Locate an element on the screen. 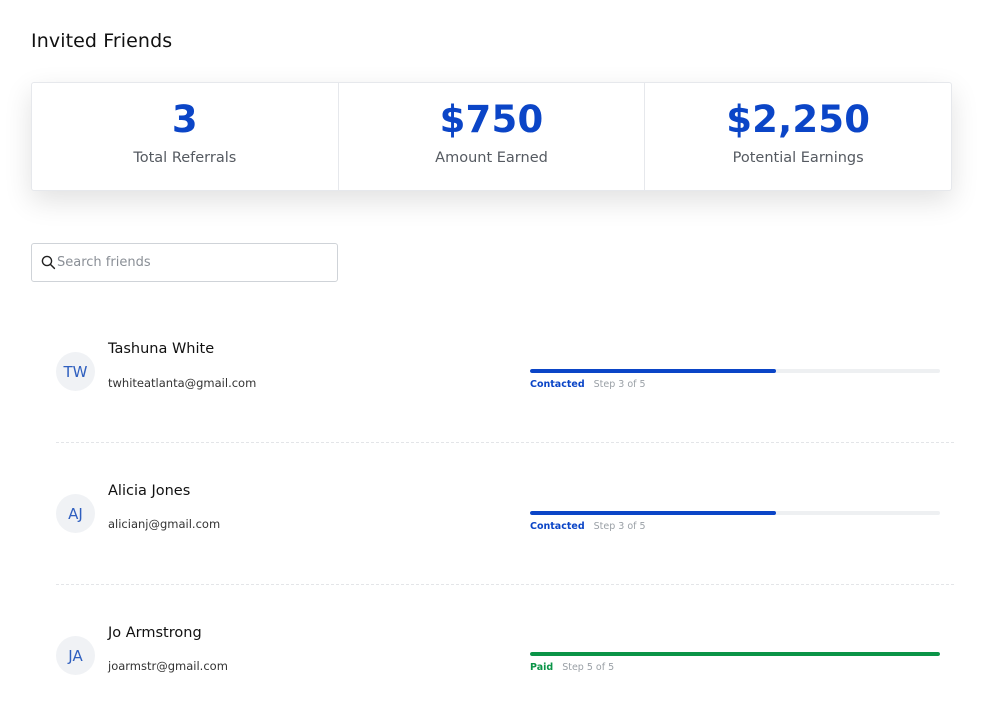 The width and height of the screenshot is (983, 727). stat-total-referrals: 3 Total Referrals is located at coordinates (185, 136).